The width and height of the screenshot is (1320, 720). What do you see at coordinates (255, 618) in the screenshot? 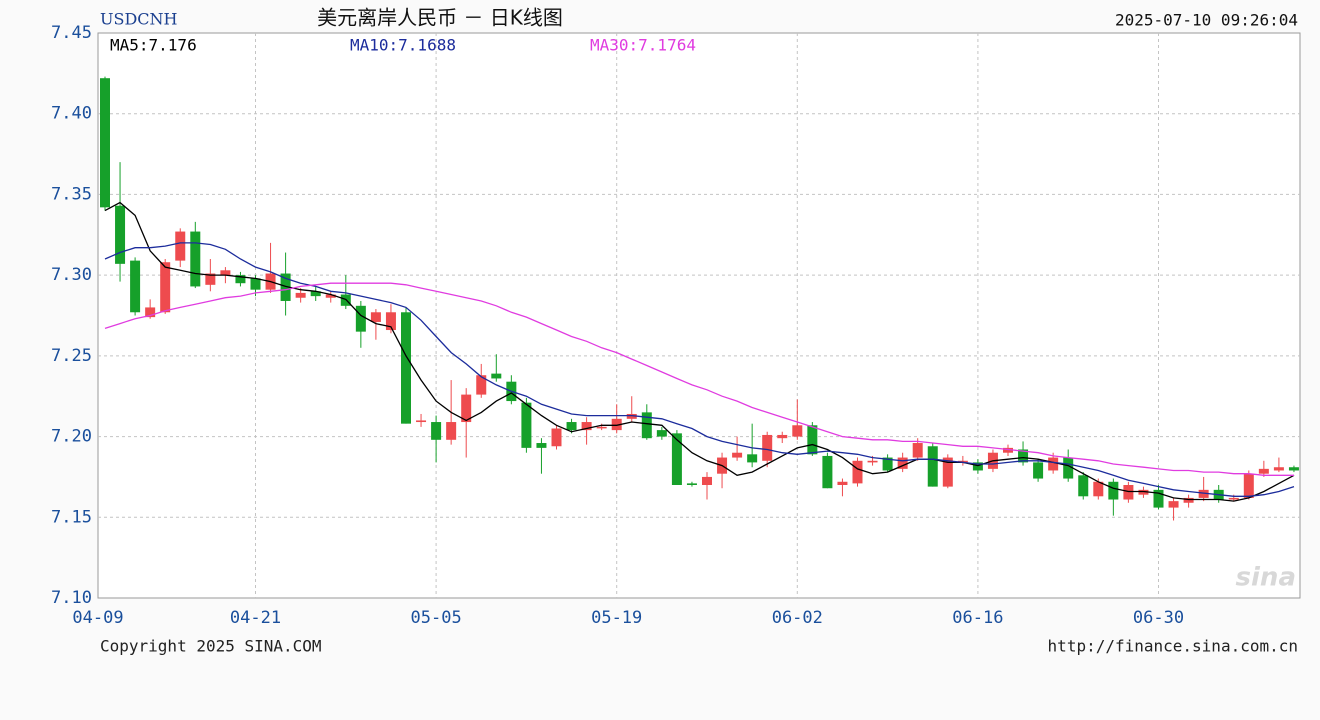
I see `x-tick-label: 04-21` at bounding box center [255, 618].